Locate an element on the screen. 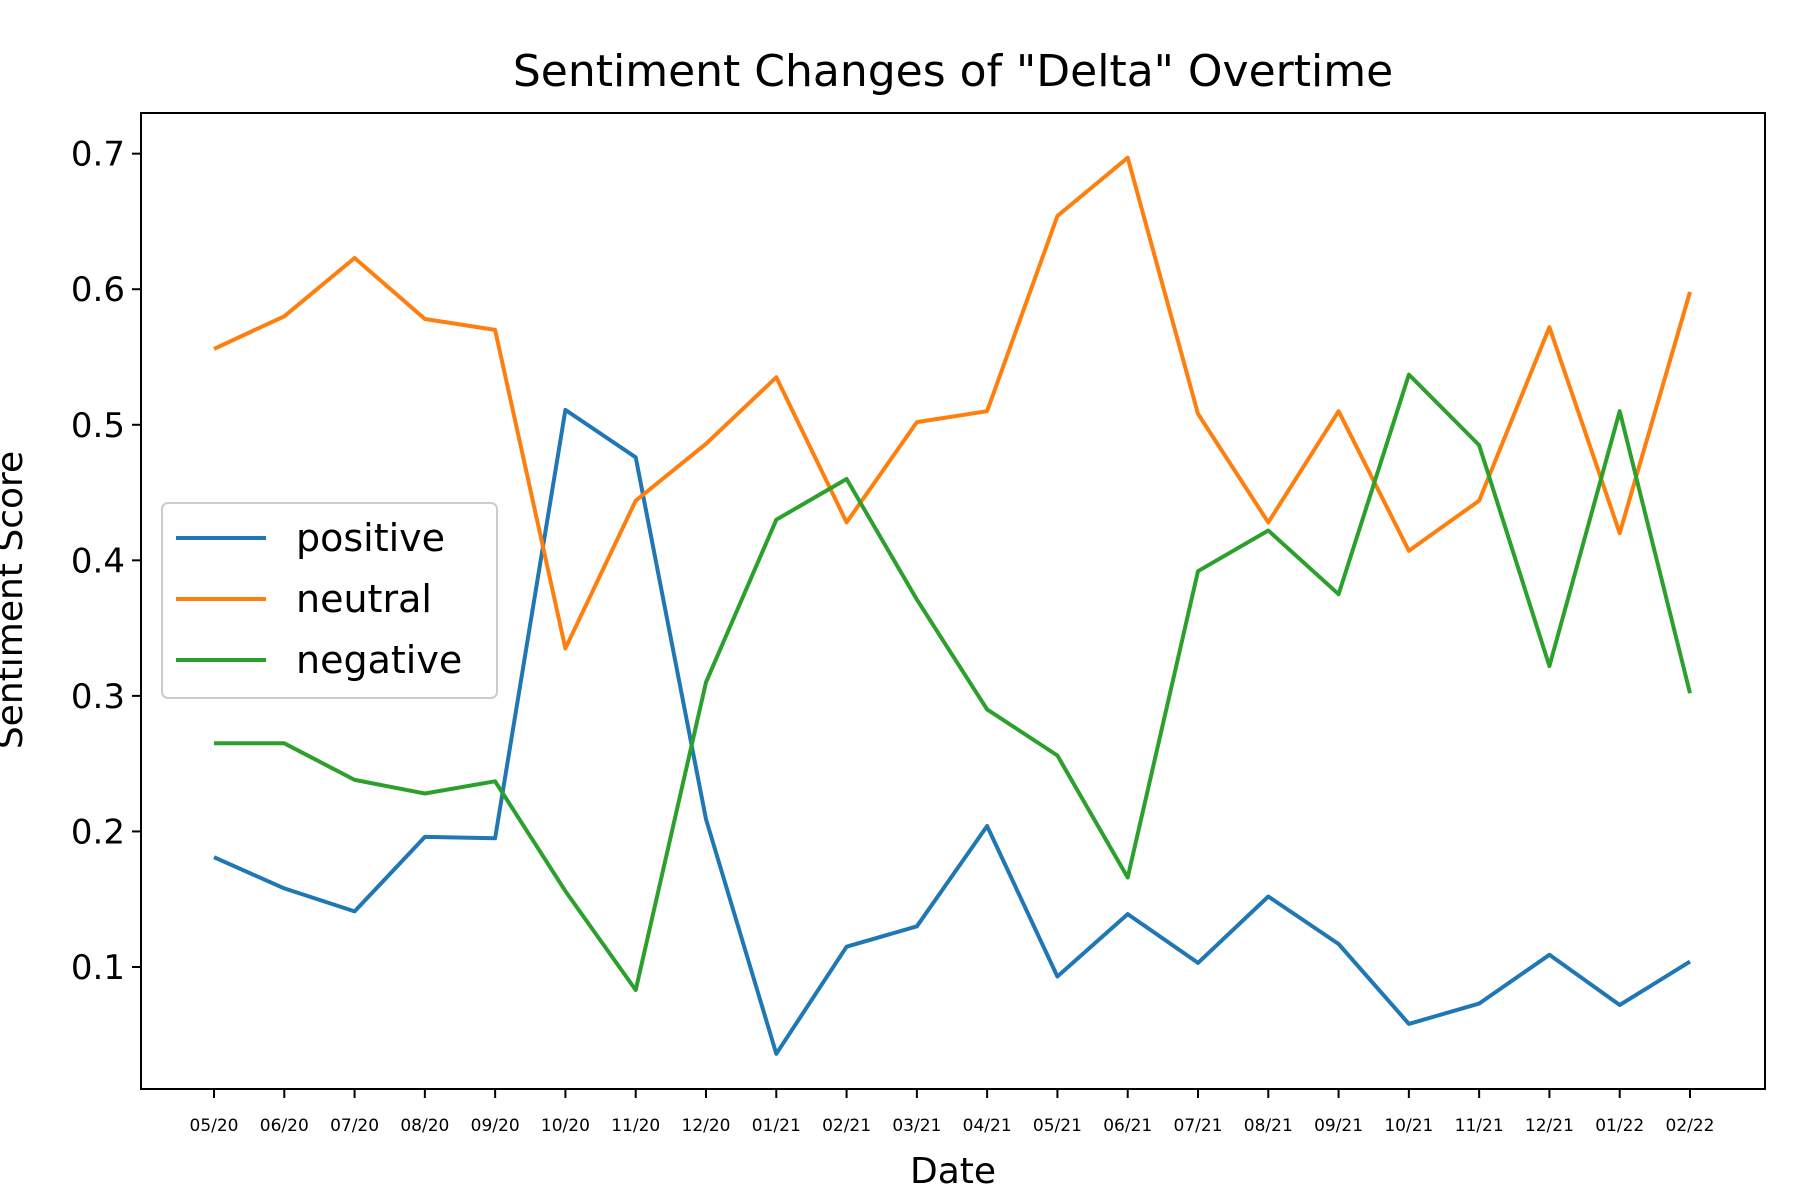 This screenshot has width=1800, height=1200. y-axis: 0.1 0.2 0.3 0.4 0.5 0.6 0.7 is located at coordinates (106, 561).